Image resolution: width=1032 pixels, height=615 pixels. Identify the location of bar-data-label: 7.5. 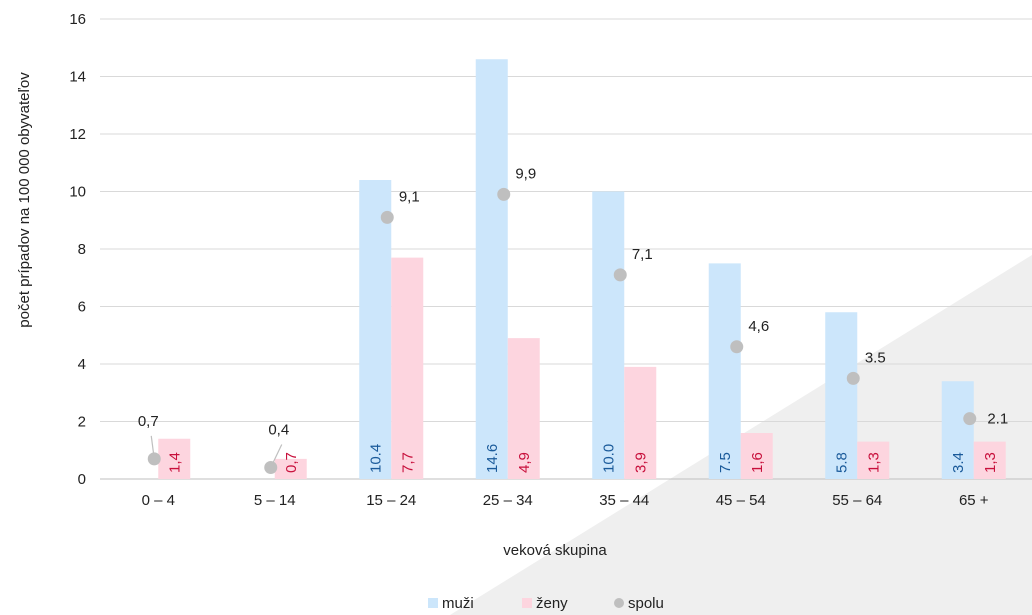
(725, 462).